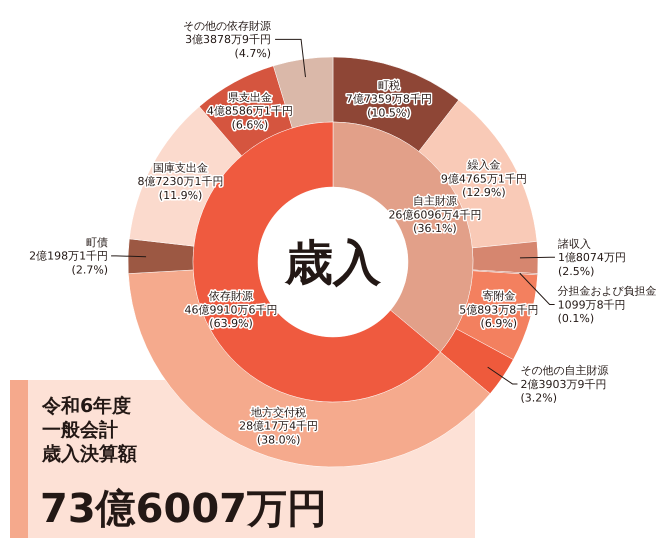 The image size is (668, 538). Describe the element at coordinates (97, 242) in the screenshot. I see `slice-label: 町債` at that location.